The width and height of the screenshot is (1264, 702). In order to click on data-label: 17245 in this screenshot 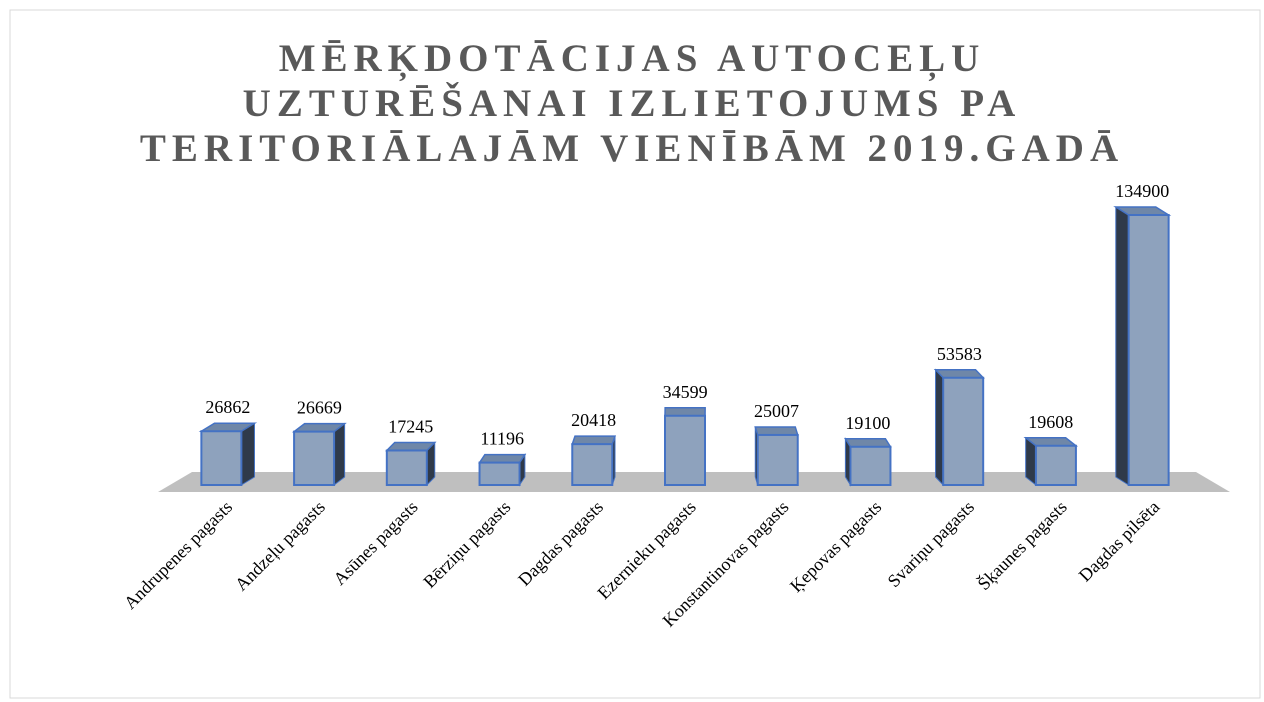, I will do `click(410, 426)`.